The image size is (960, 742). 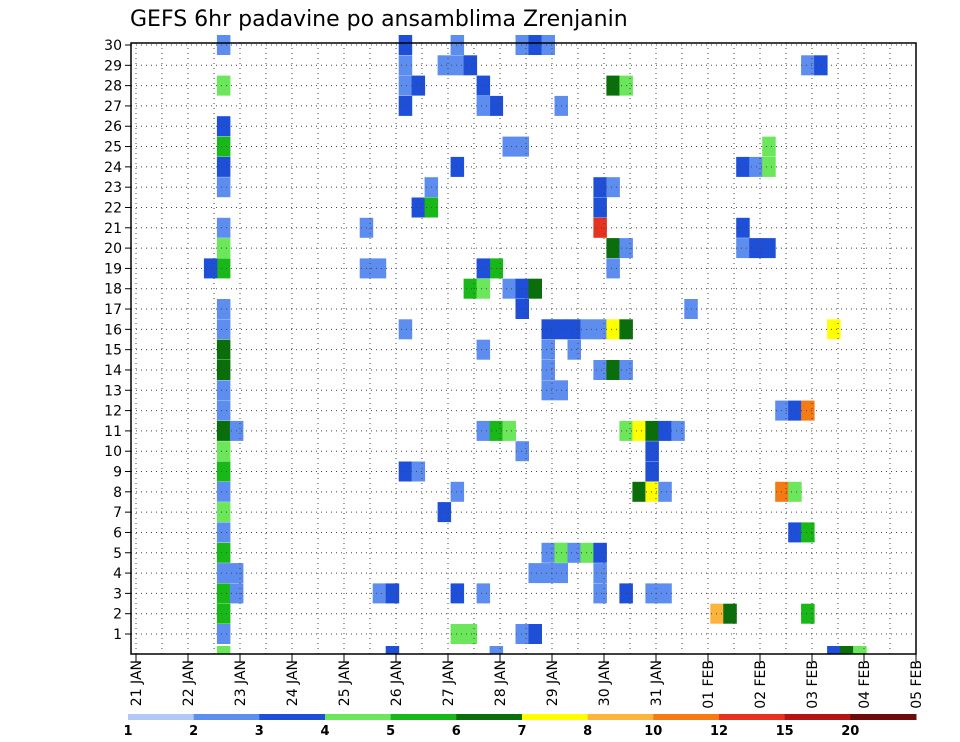 What do you see at coordinates (917, 684) in the screenshot?
I see `x-tick-label: 05 FEB` at bounding box center [917, 684].